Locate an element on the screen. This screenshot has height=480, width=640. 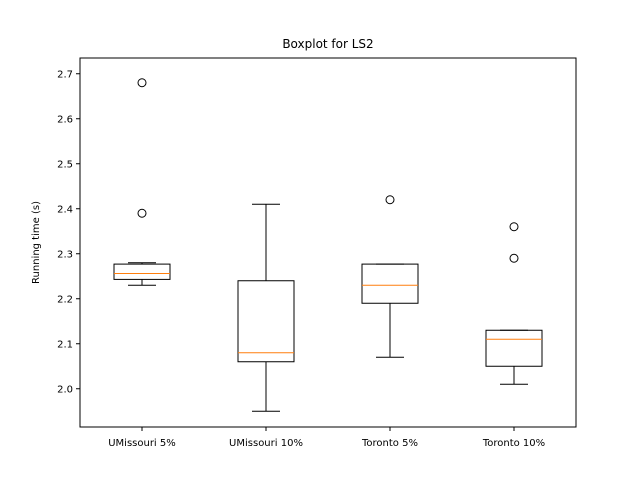
y-tick-label: 2.4 is located at coordinates (65, 209).